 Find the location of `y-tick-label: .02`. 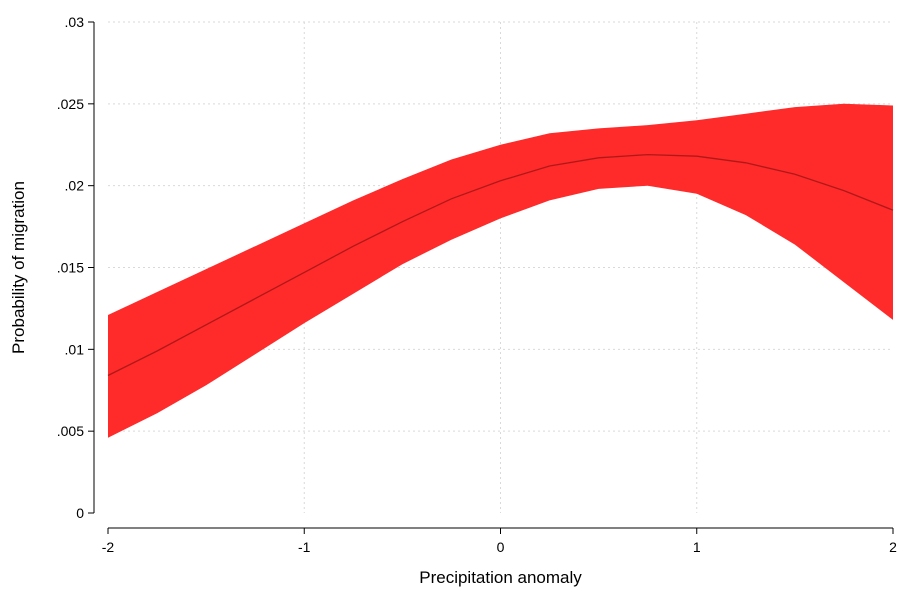

y-tick-label: .02 is located at coordinates (75, 186).